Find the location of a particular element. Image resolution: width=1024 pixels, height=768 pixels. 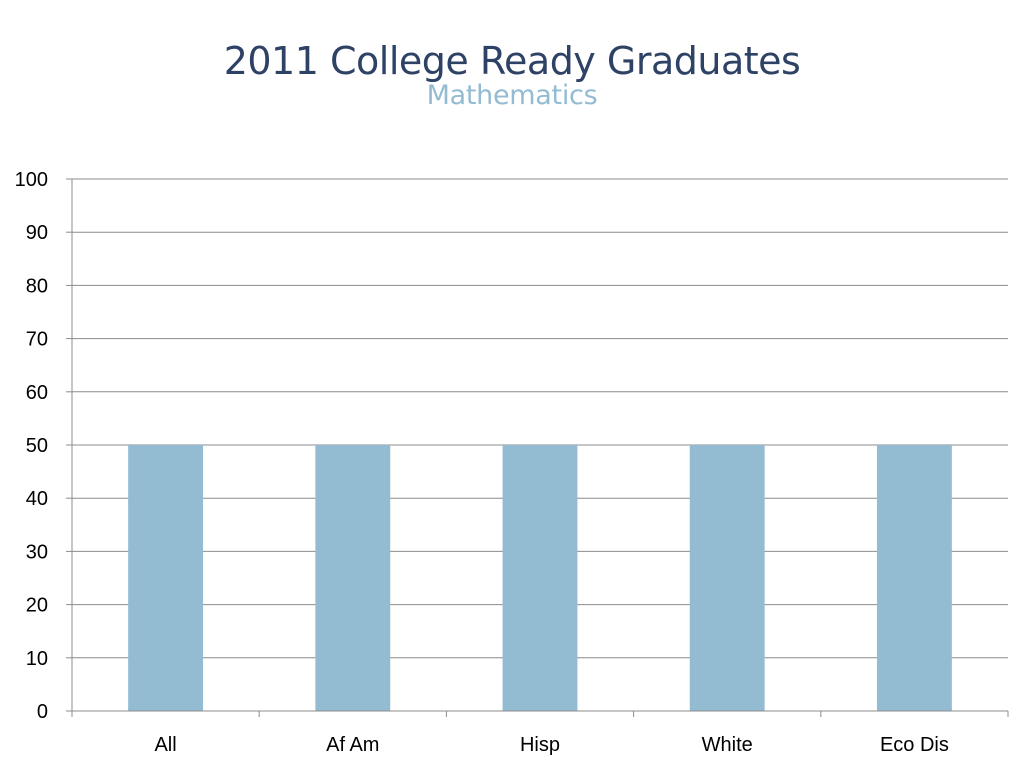

y-tick-label: 10 is located at coordinates (37, 659).